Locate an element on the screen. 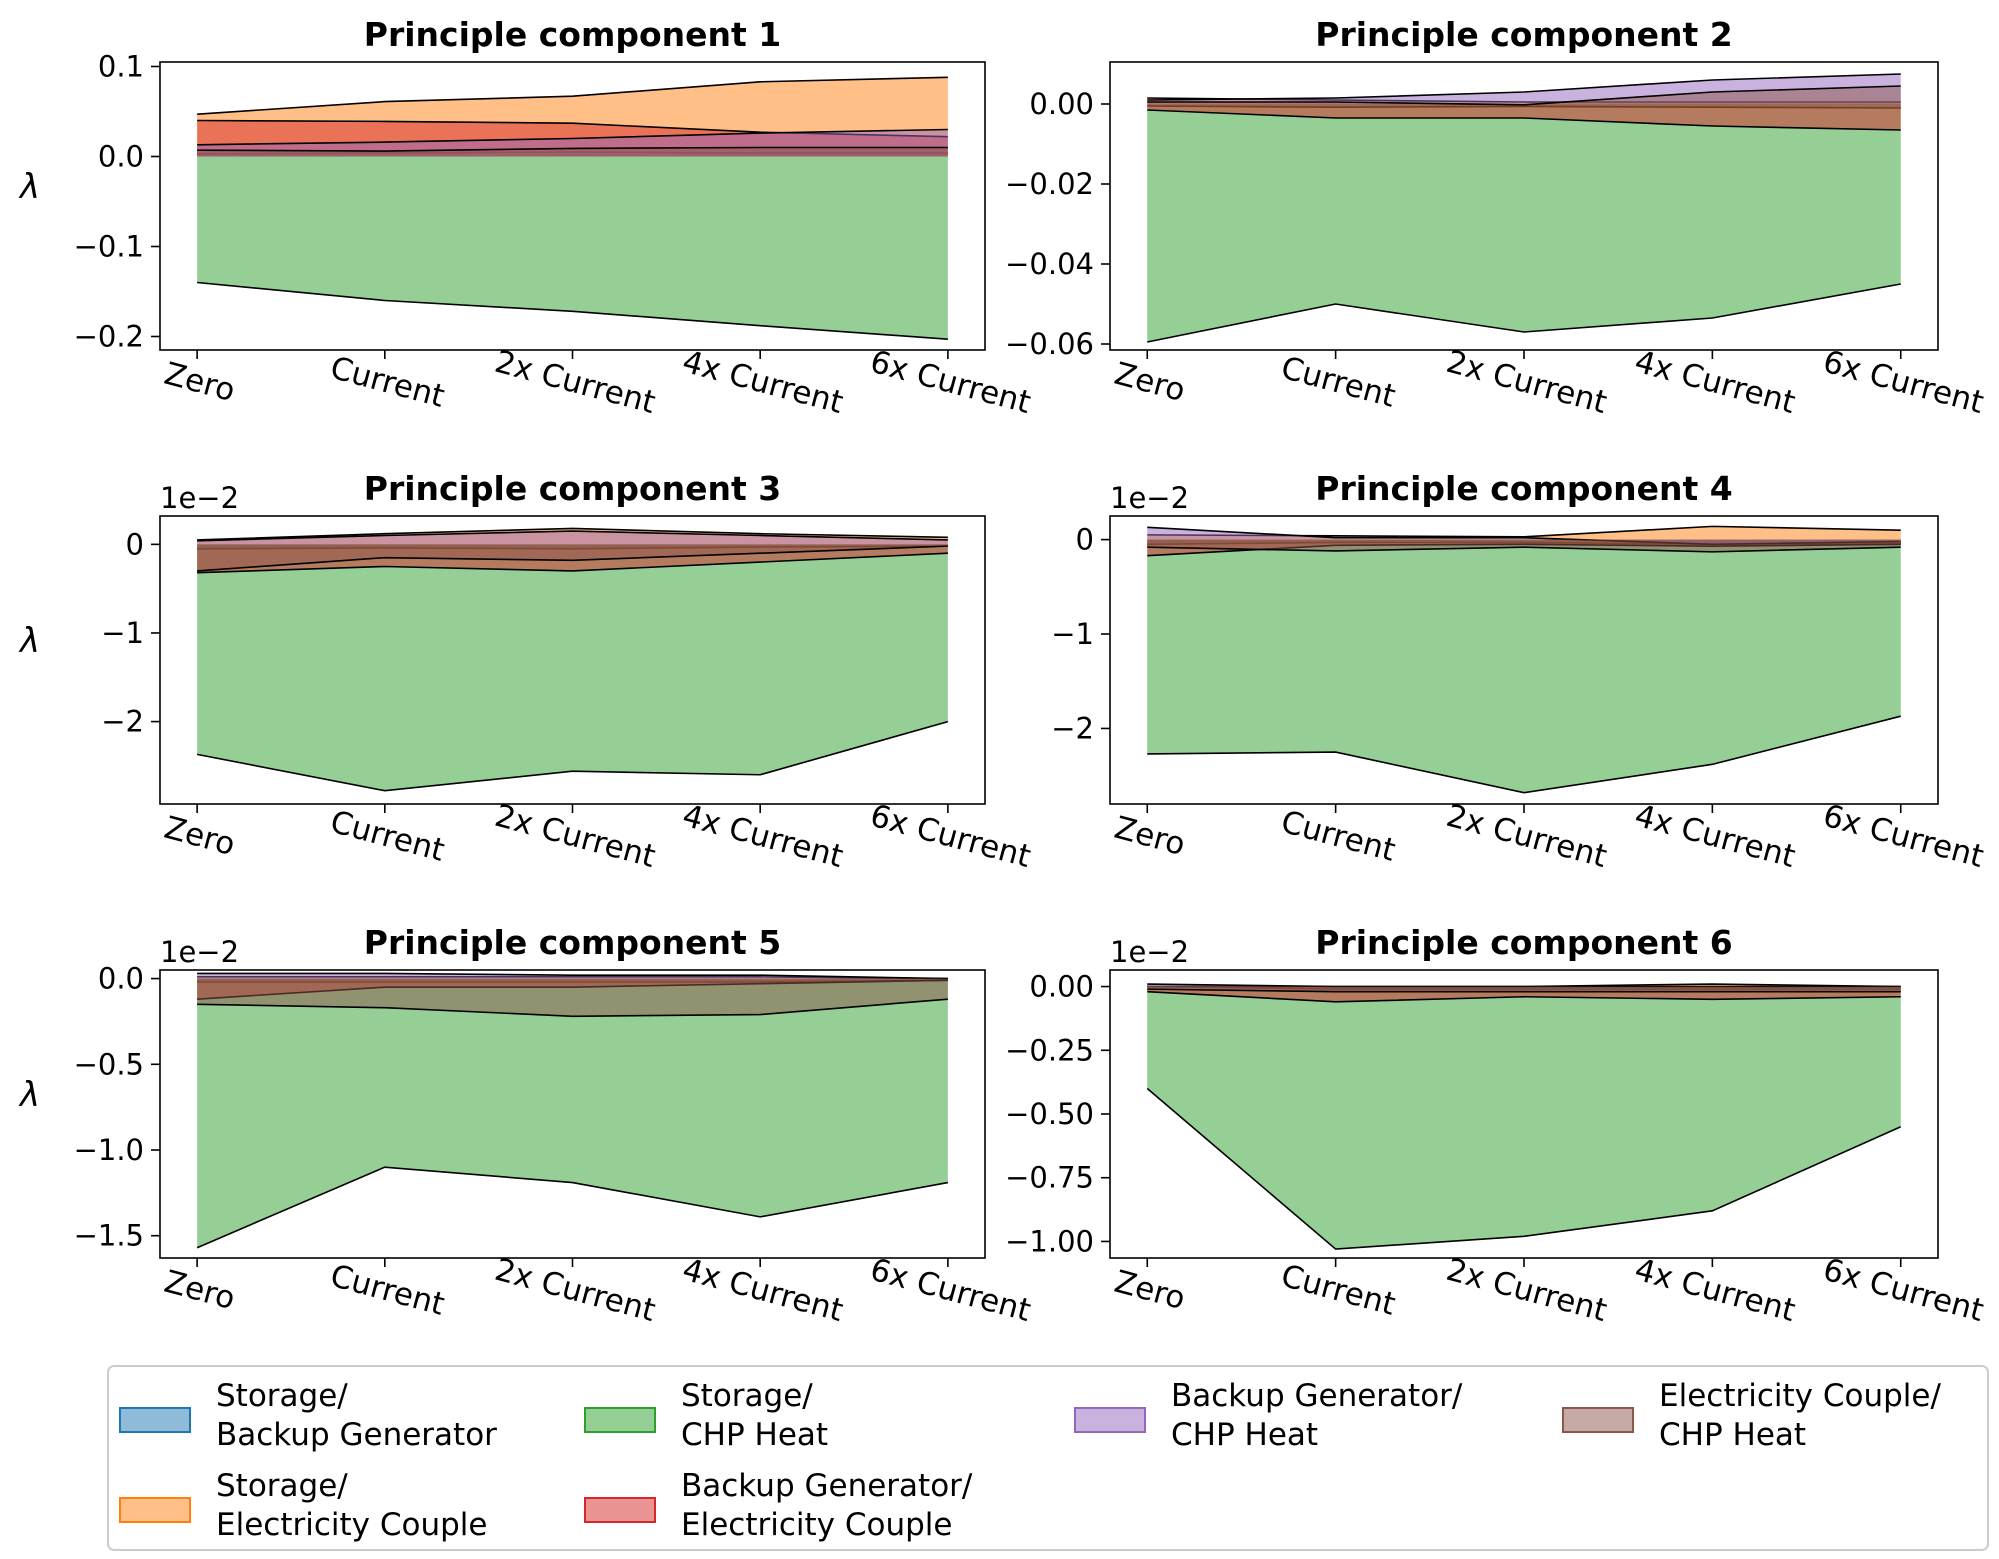 This screenshot has width=1999, height=1559. y-tick-label: 0.0 is located at coordinates (121, 157).